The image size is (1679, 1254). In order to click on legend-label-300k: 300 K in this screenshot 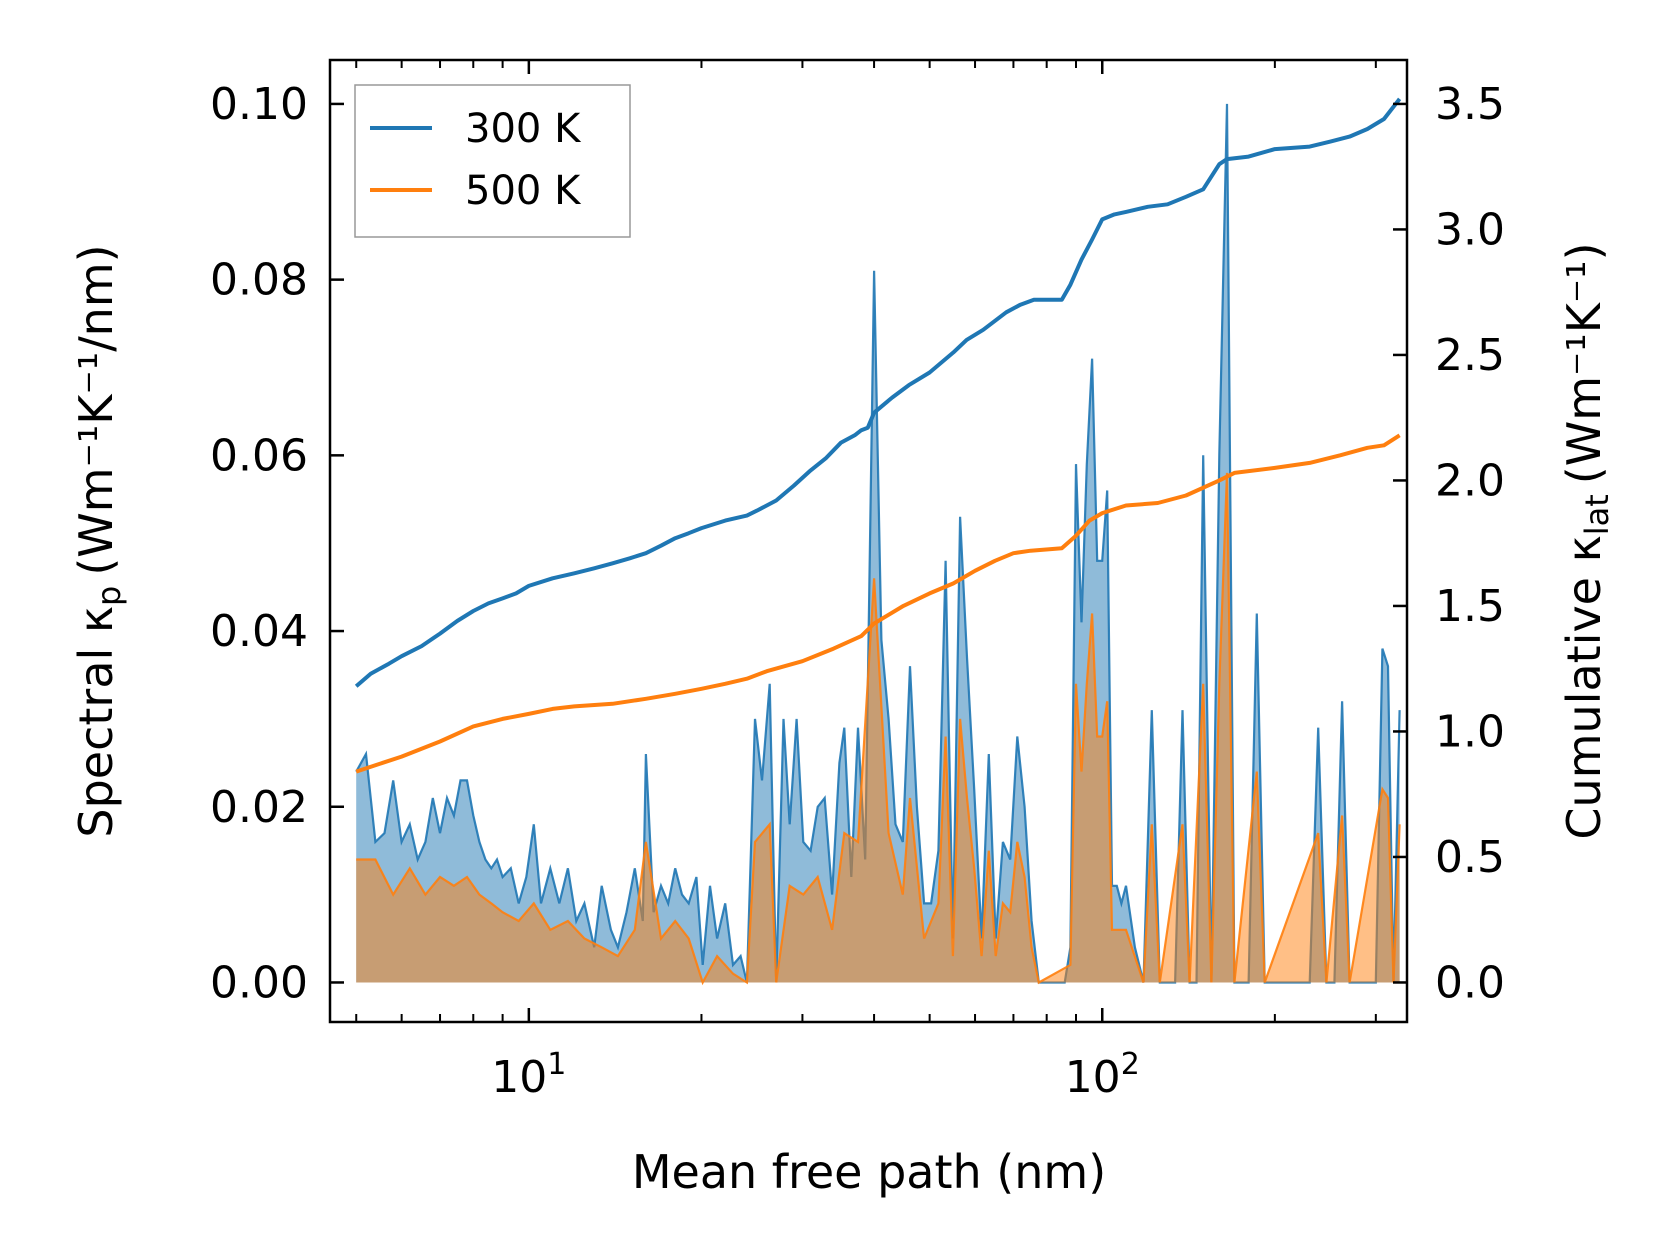, I will do `click(523, 129)`.